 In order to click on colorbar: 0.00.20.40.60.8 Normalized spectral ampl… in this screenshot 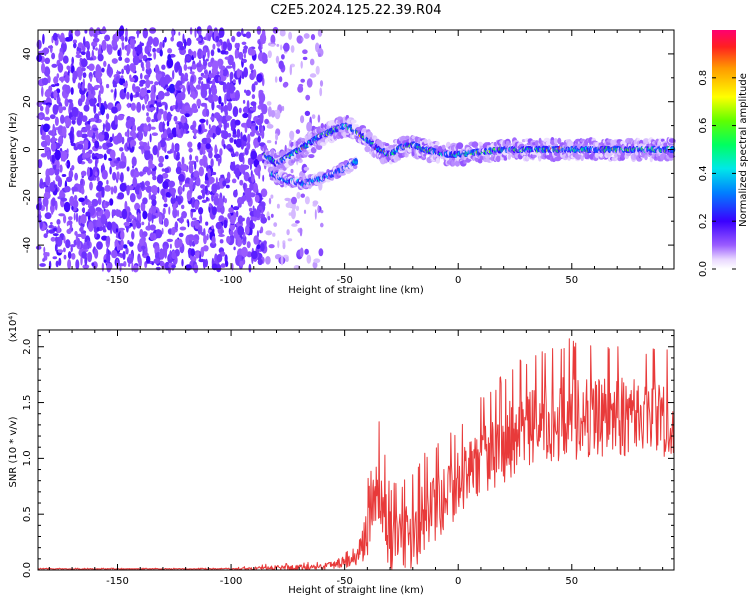, I will do `click(723, 153)`.